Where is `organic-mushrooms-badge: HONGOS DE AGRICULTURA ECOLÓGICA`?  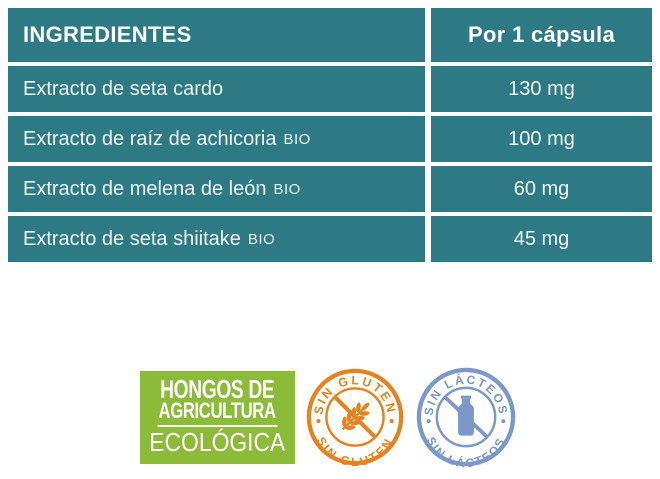
organic-mushrooms-badge: HONGOS DE AGRICULTURA ECOLÓGICA is located at coordinates (217, 417).